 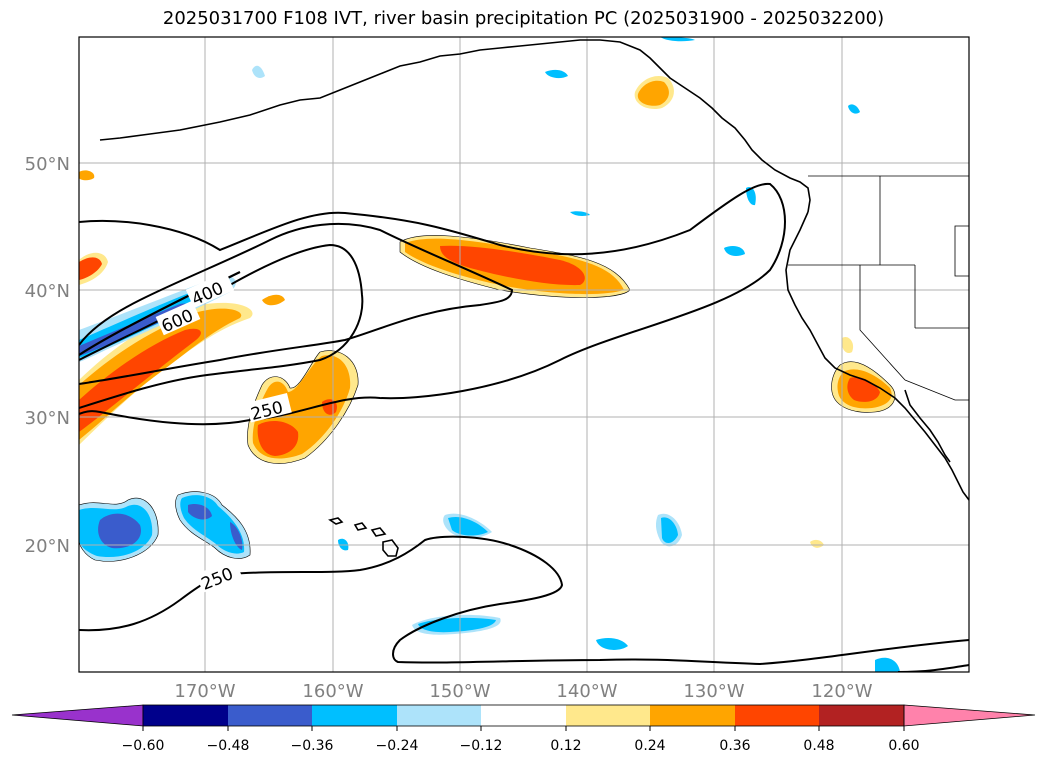 What do you see at coordinates (47, 164) in the screenshot?
I see `lat-label-50n: 50°N` at bounding box center [47, 164].